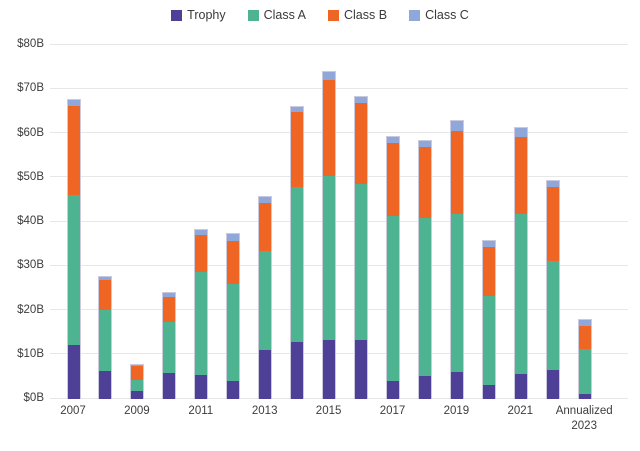 The height and width of the screenshot is (451, 640). I want to click on bar-2021, so click(520, 263).